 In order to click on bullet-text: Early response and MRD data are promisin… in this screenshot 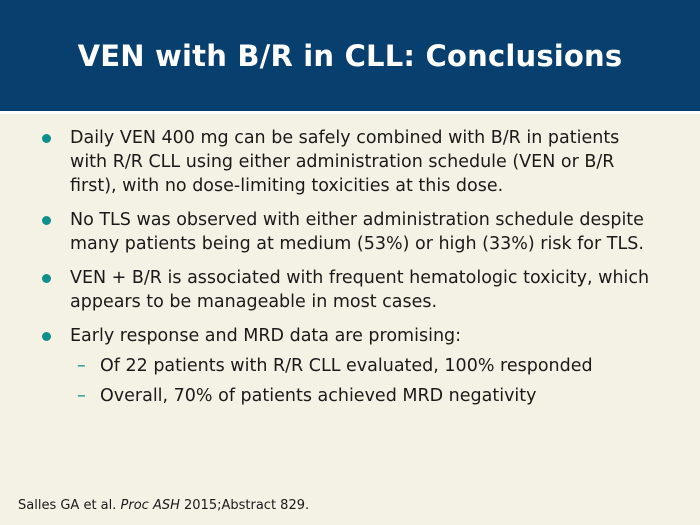, I will do `click(266, 336)`.